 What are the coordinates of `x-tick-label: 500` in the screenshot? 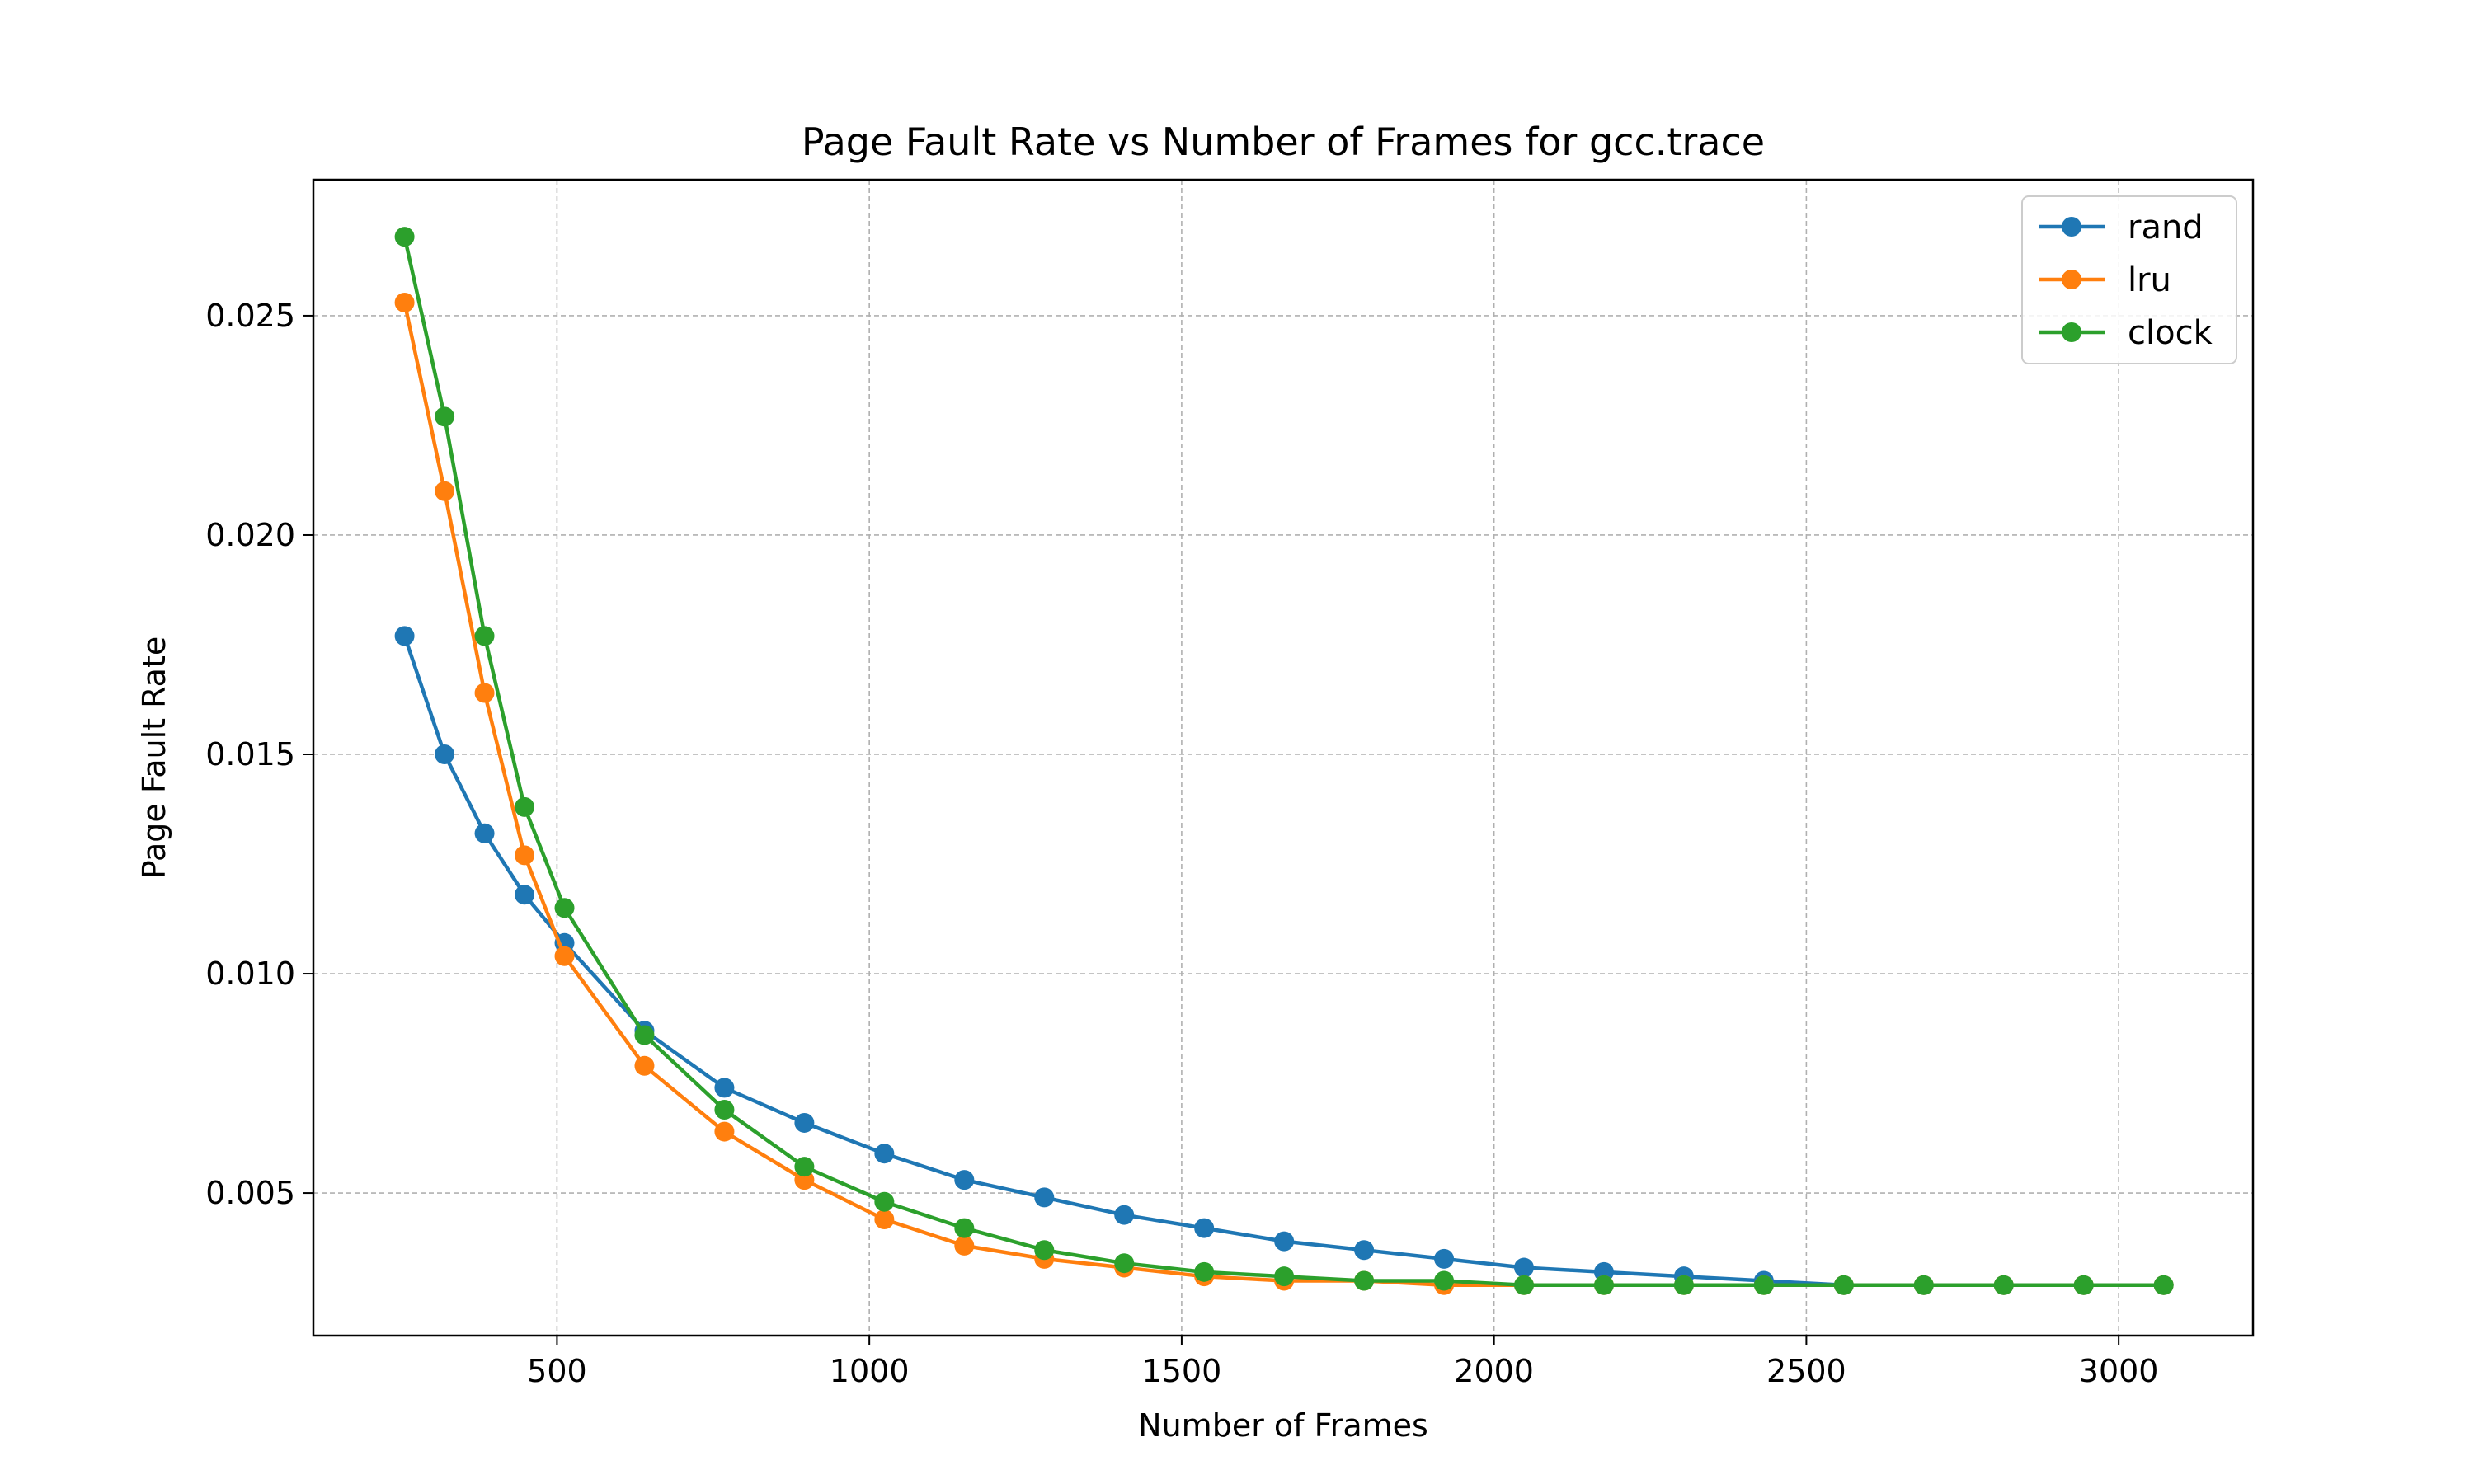 It's located at (557, 1371).